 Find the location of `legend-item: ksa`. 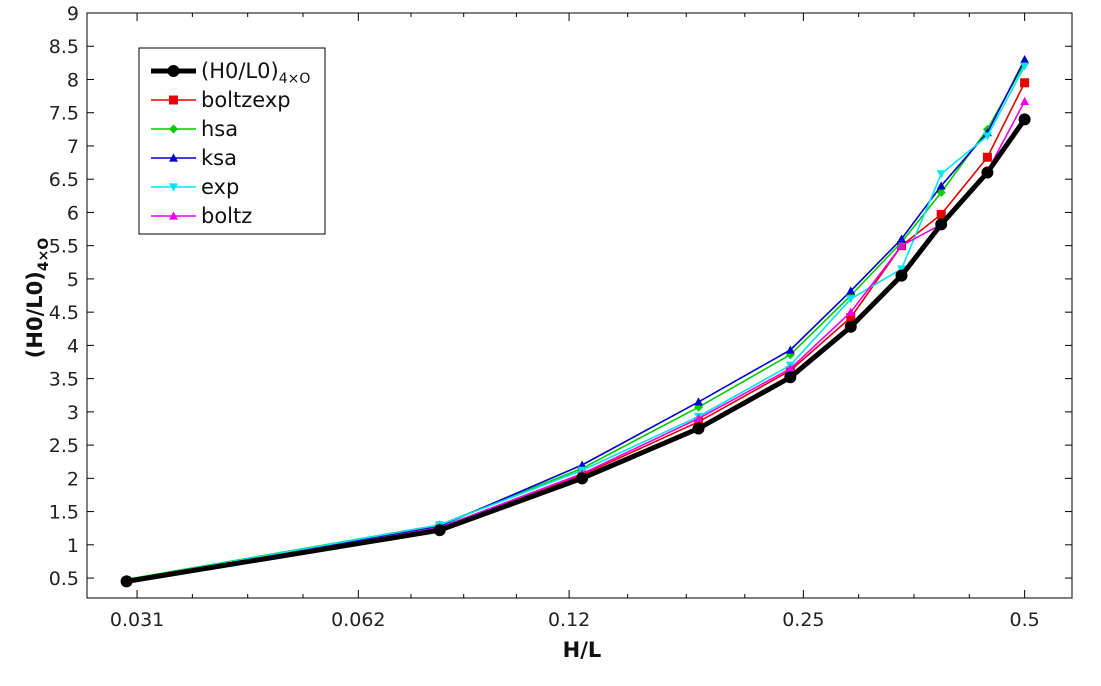

legend-item: ksa is located at coordinates (194, 158).